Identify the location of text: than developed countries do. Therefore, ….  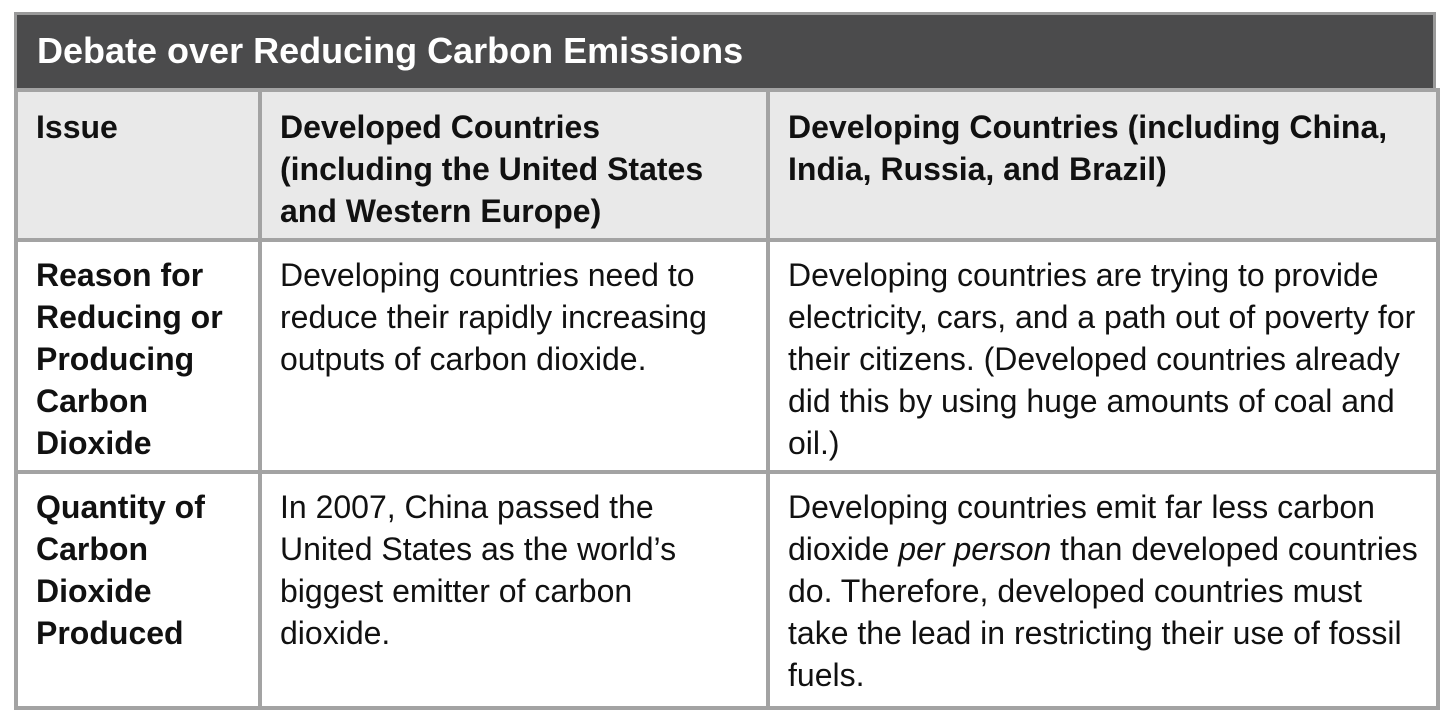
(1103, 612).